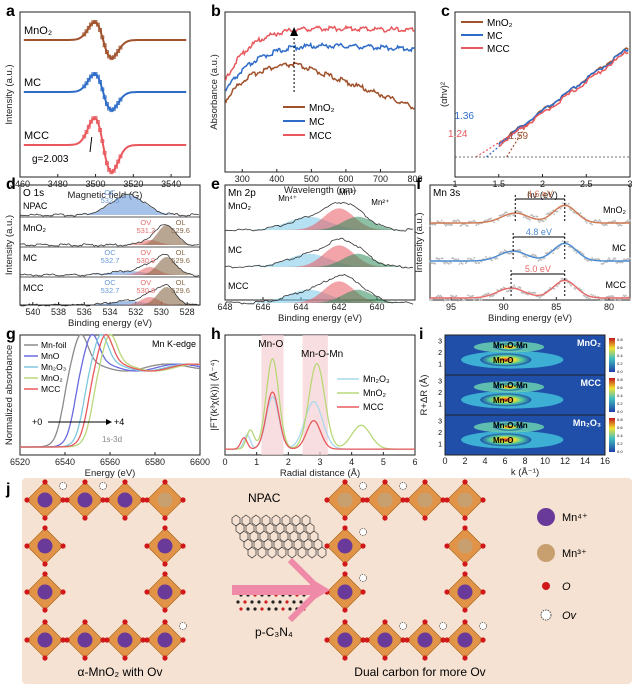 This screenshot has height=690, width=639. What do you see at coordinates (348, 192) in the screenshot?
I see `oxidation-state-label: Mn³⁺` at bounding box center [348, 192].